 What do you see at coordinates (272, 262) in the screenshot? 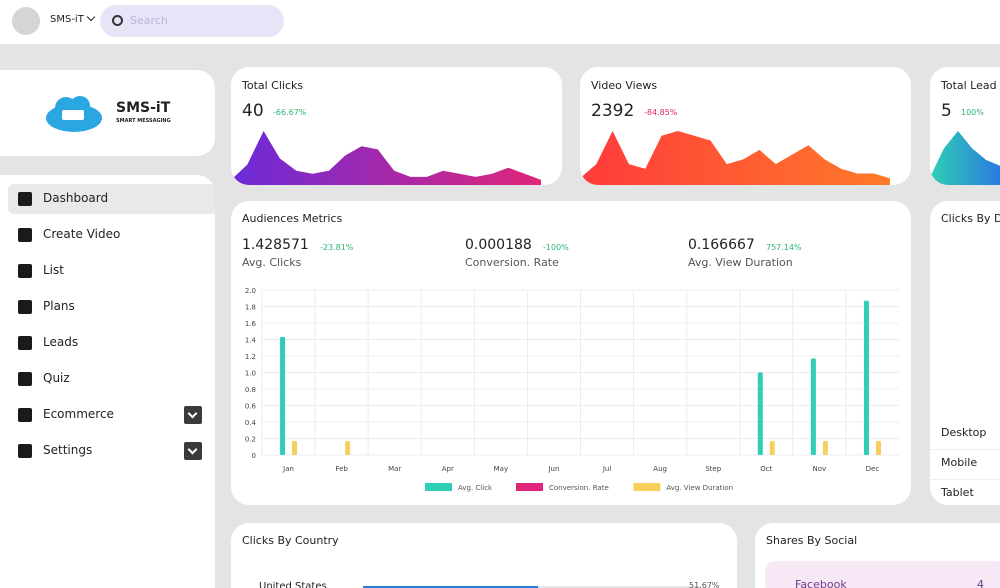
I see `metric-label: Avg. Clicks` at bounding box center [272, 262].